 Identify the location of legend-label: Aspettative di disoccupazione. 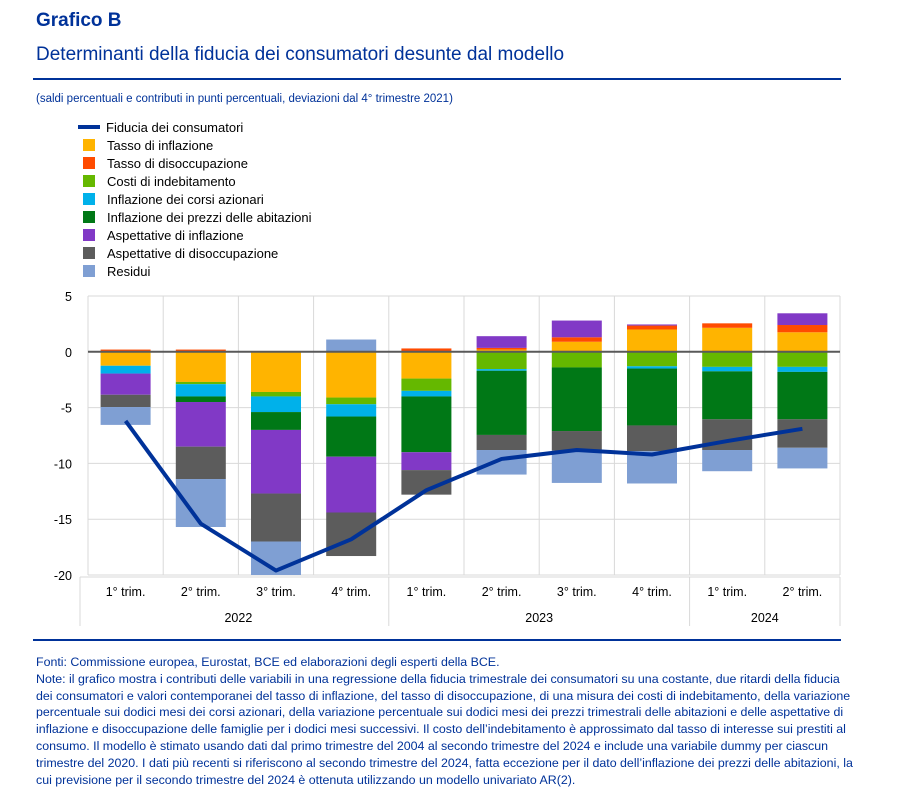
(193, 253).